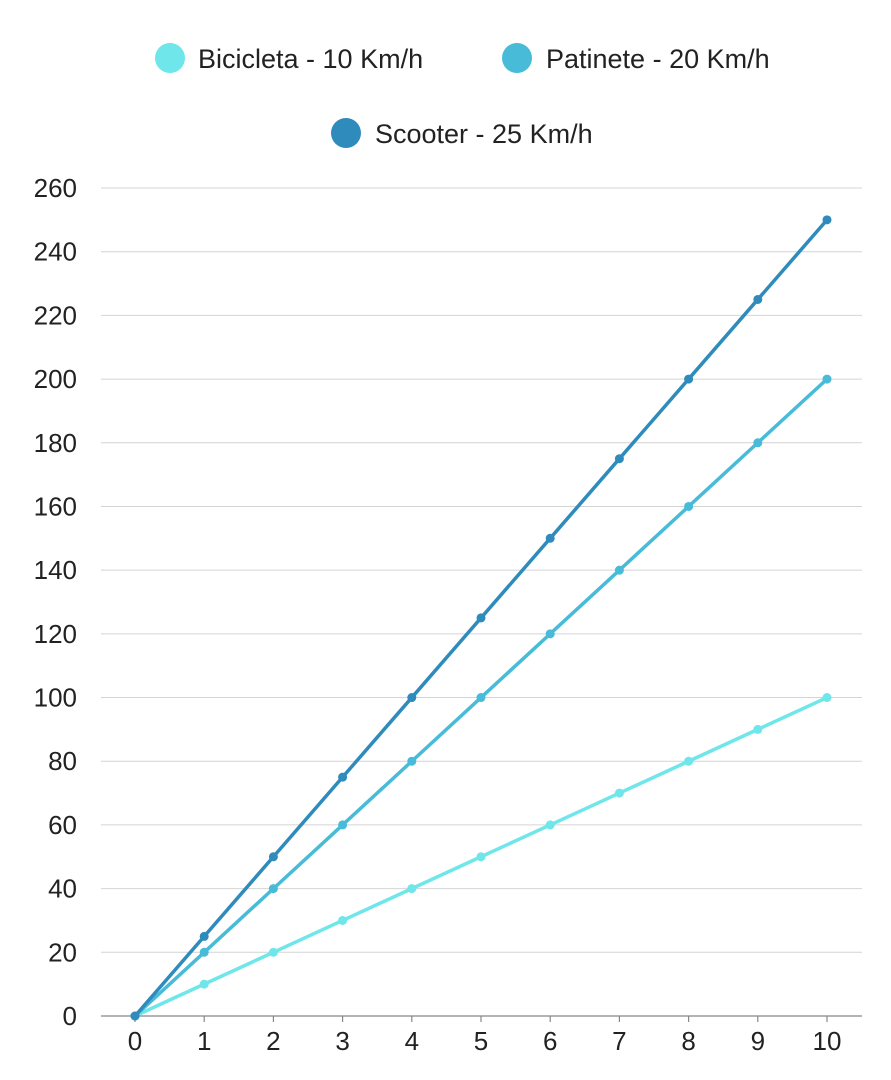 The height and width of the screenshot is (1080, 891). Describe the element at coordinates (204, 1041) in the screenshot. I see `x-tick-label-1: 1` at that location.